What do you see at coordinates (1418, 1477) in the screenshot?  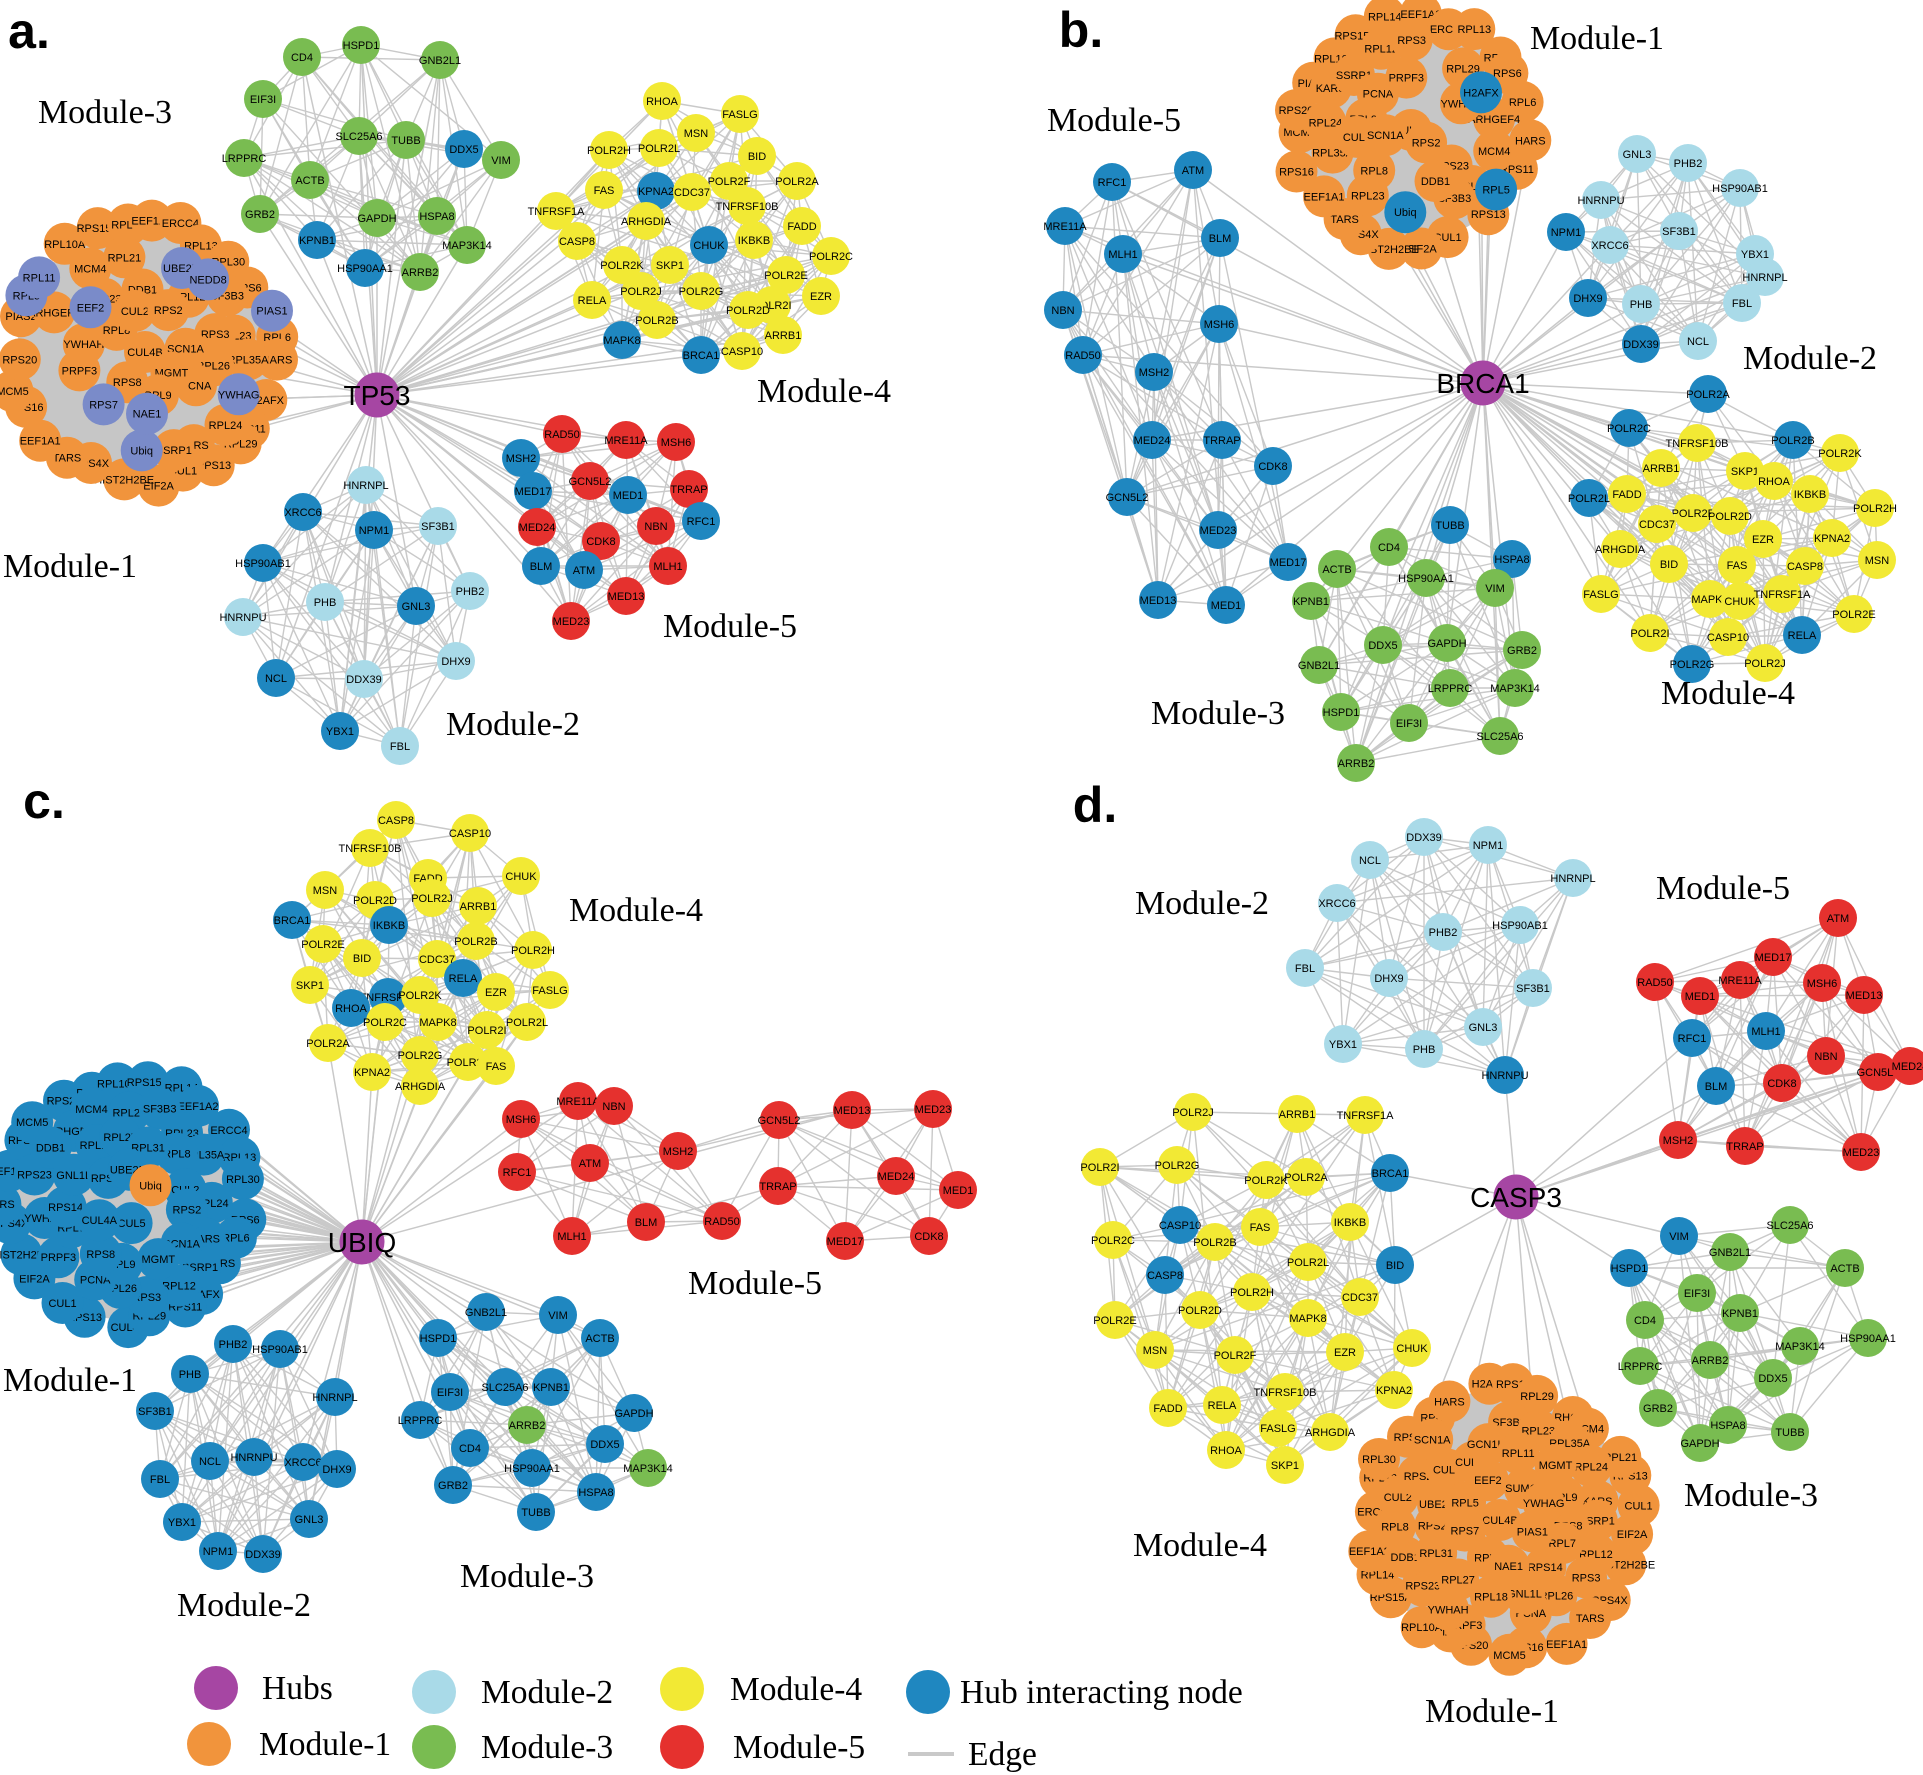 I see `svg-text: RPS2` at bounding box center [1418, 1477].